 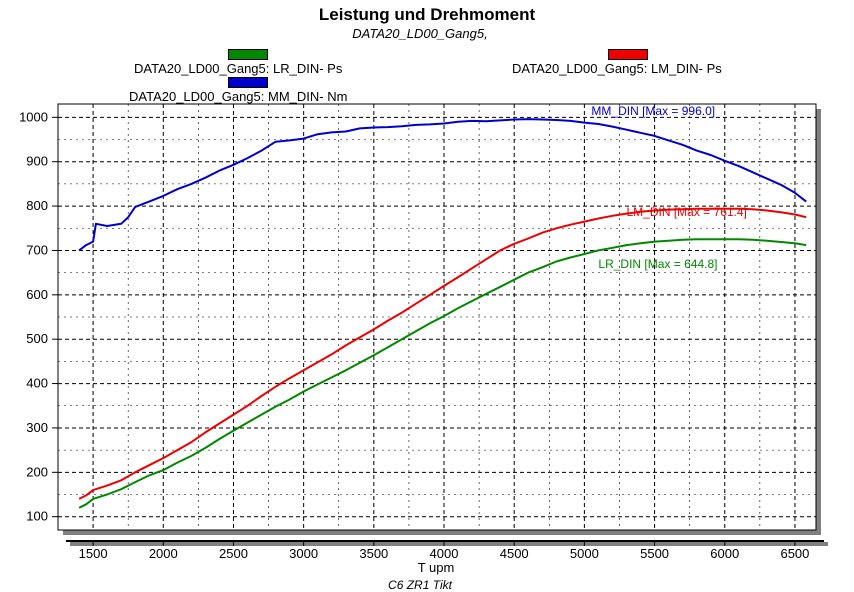 What do you see at coordinates (654, 553) in the screenshot?
I see `x-tick-label: 5500` at bounding box center [654, 553].